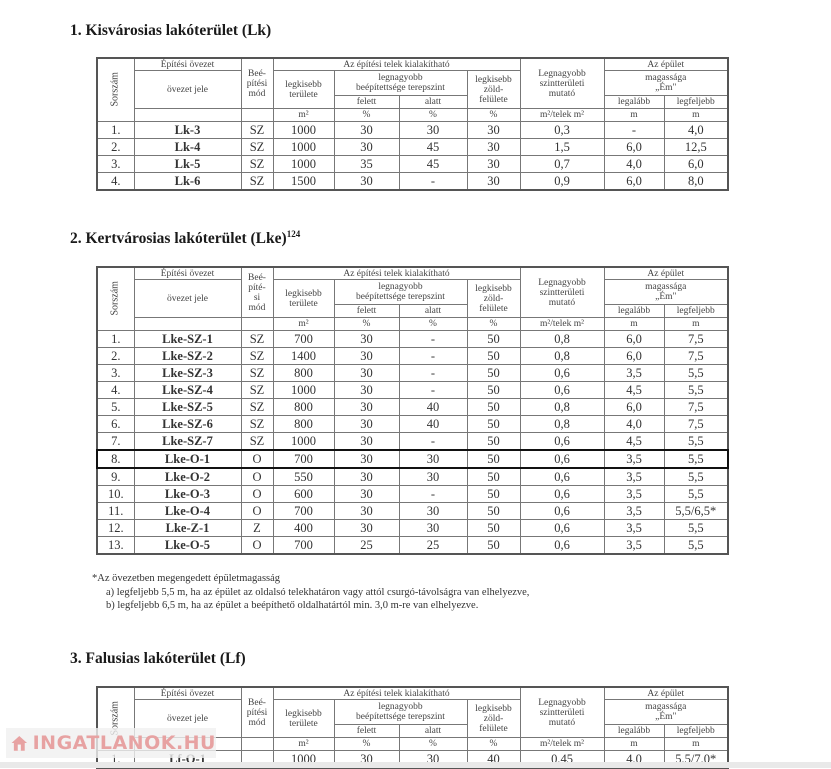 The width and height of the screenshot is (831, 769). I want to click on header-cell: alatt, so click(433, 102).